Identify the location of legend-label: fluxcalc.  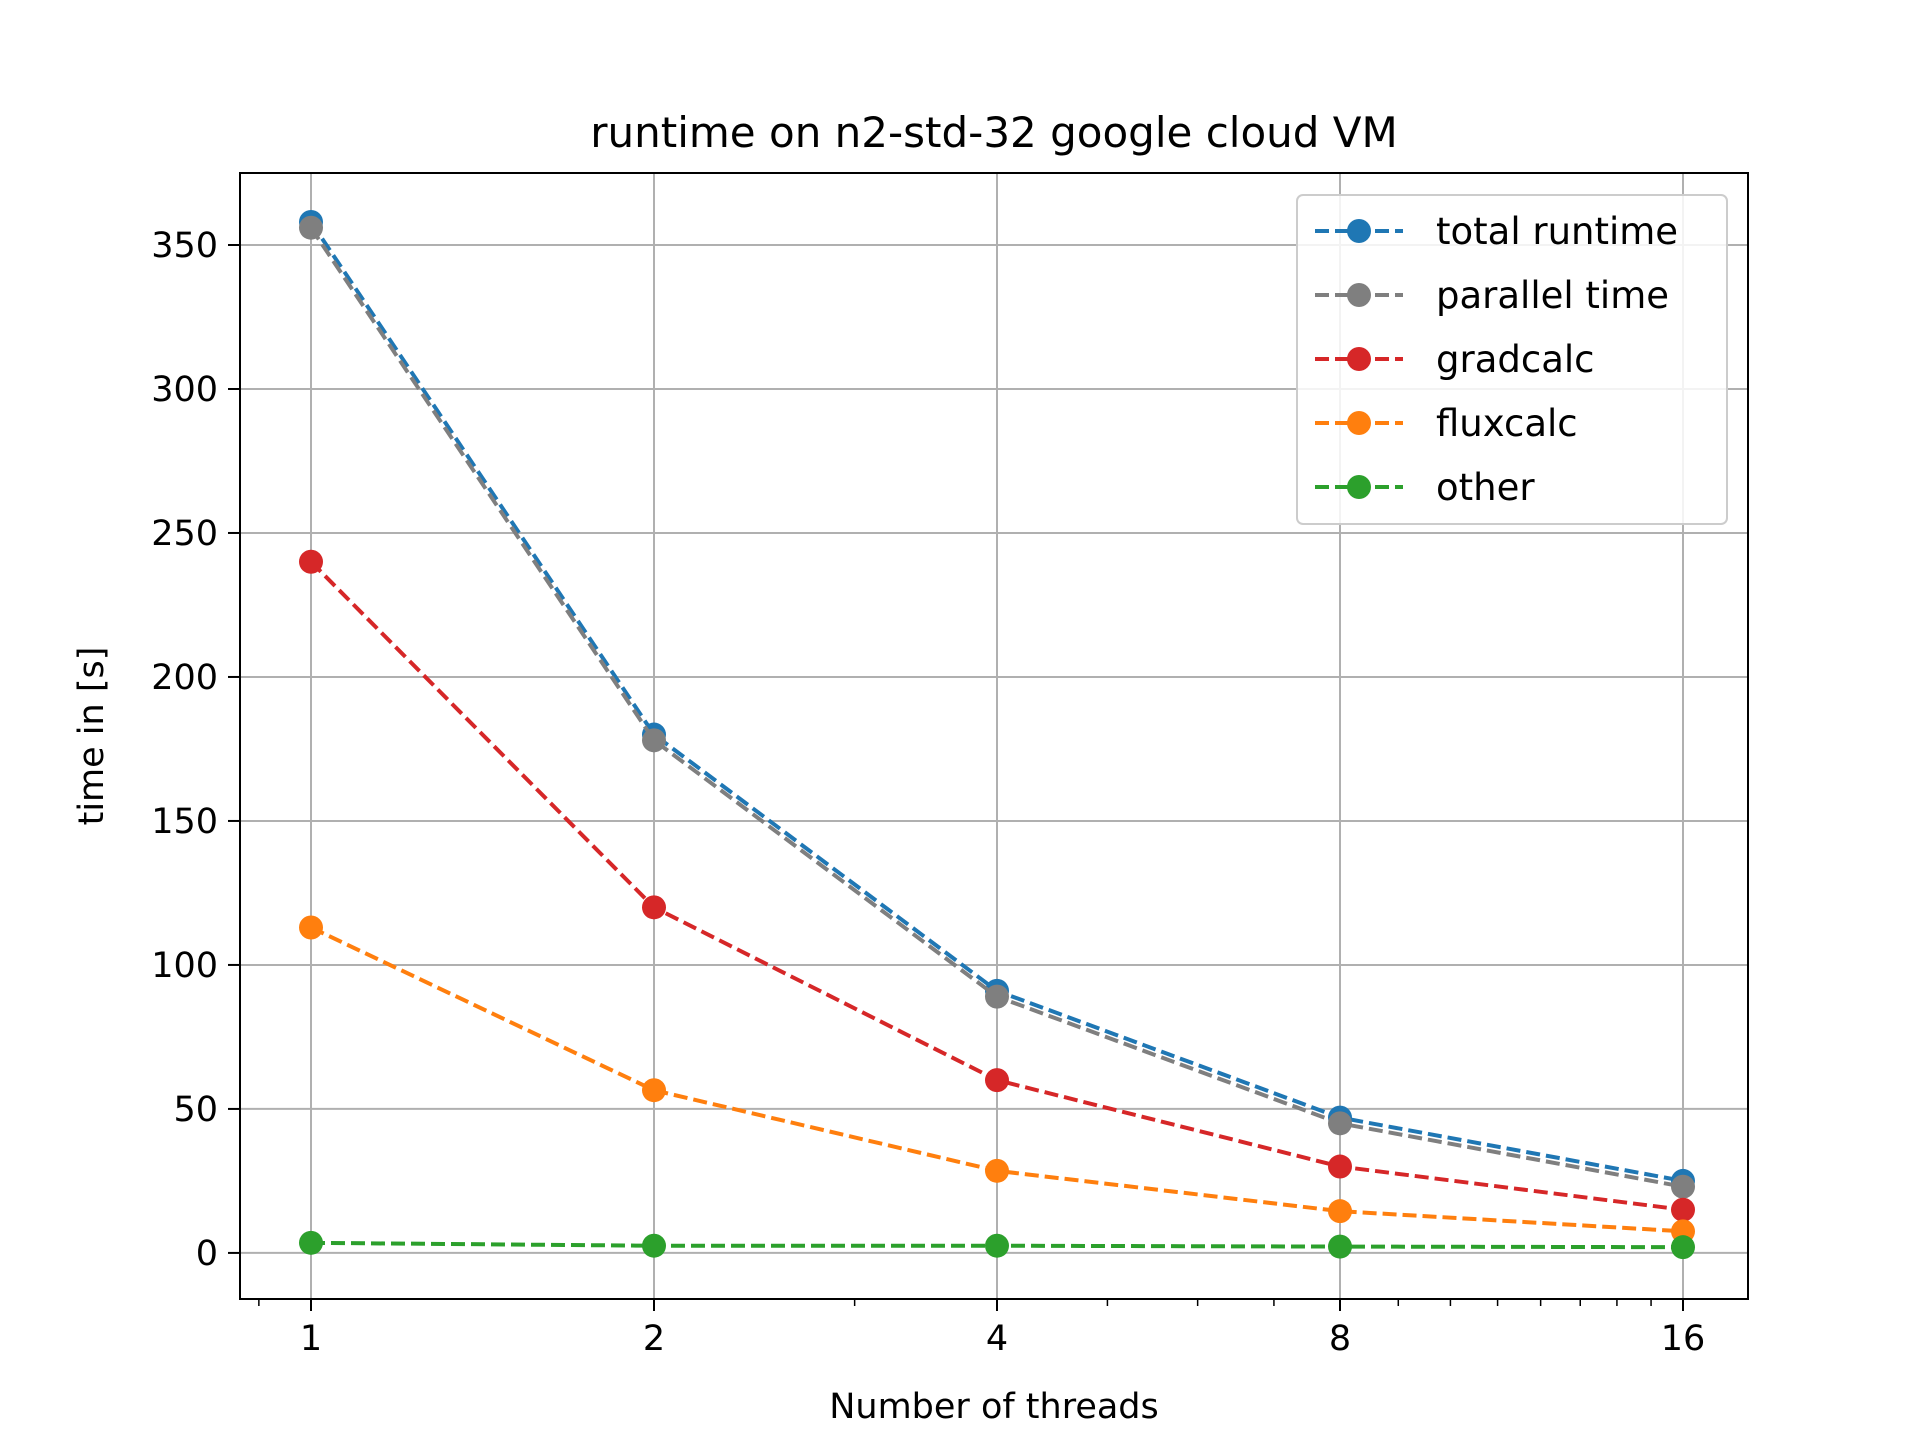
(1507, 423).